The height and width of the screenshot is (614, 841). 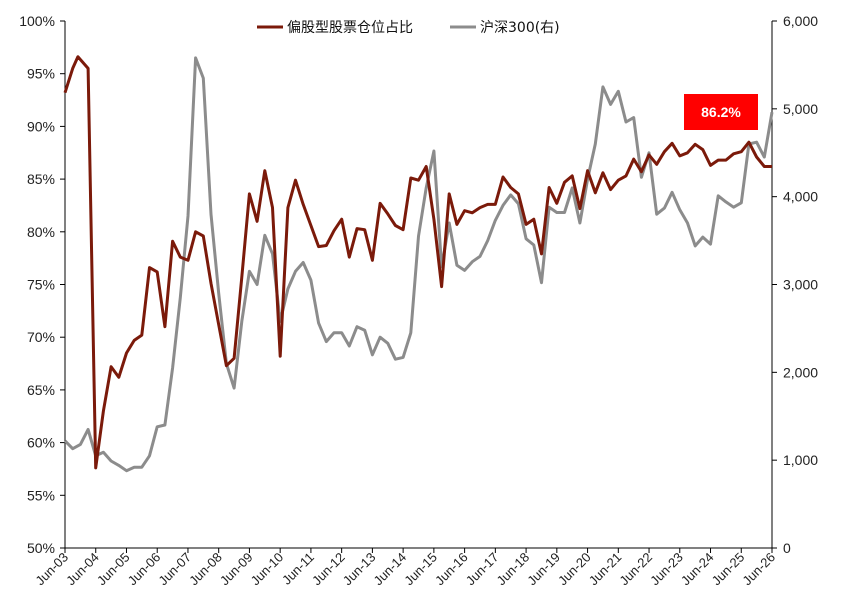 I want to click on y-right-axis: 0 1,000 2,000 3,000 4,000 5,000 6,000, so click(x=795, y=284).